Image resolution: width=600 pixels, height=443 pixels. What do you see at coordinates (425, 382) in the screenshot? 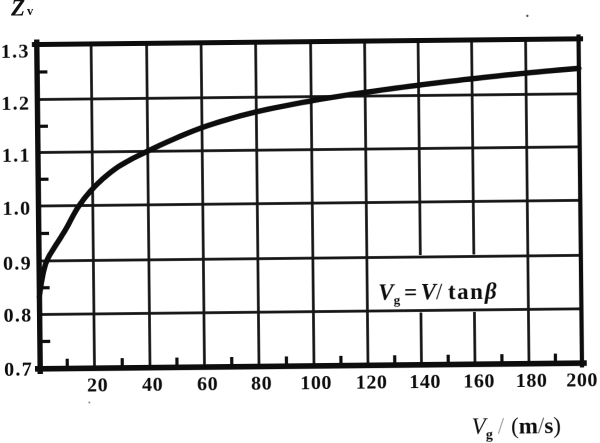
I see `svg-text: 140` at bounding box center [425, 382].